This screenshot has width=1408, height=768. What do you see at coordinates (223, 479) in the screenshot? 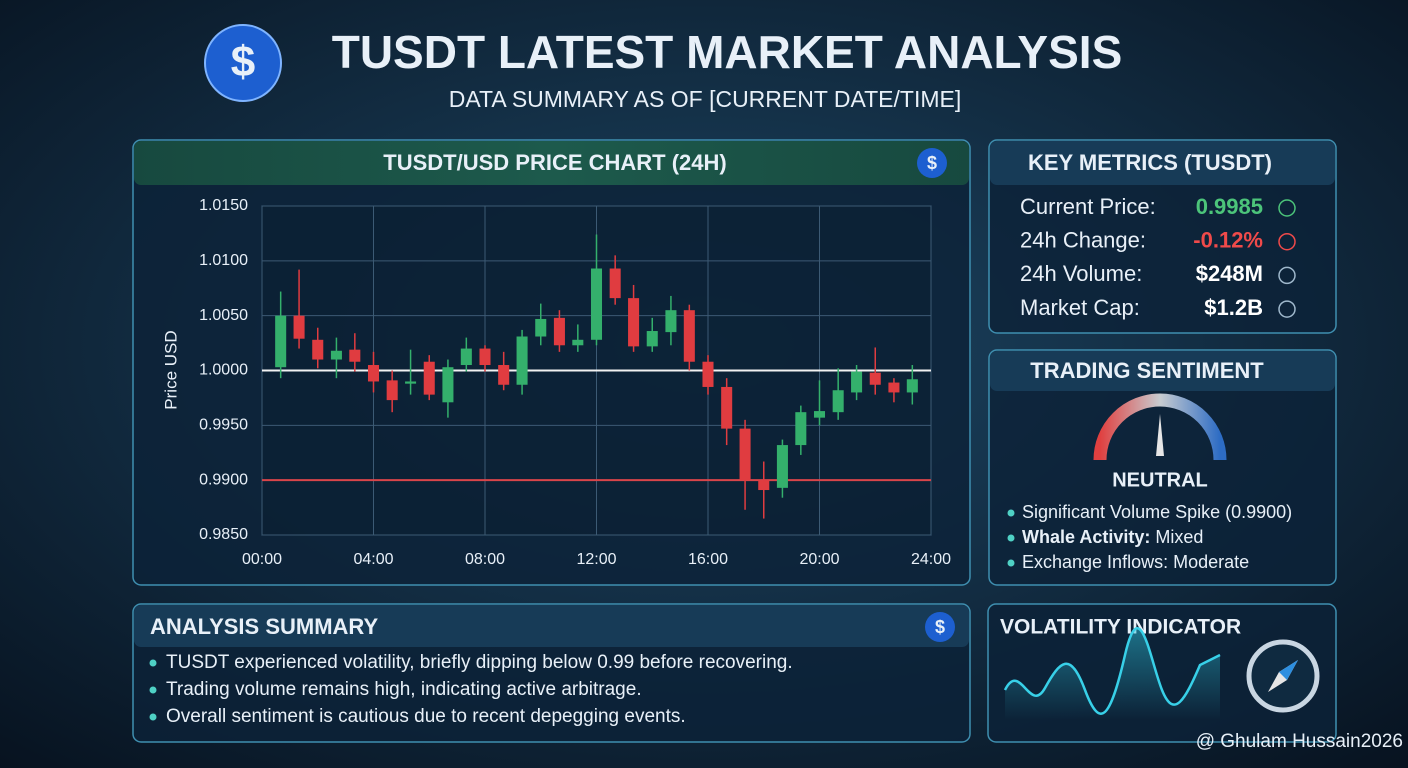
I see `y-tick-label: 0.9900` at bounding box center [223, 479].